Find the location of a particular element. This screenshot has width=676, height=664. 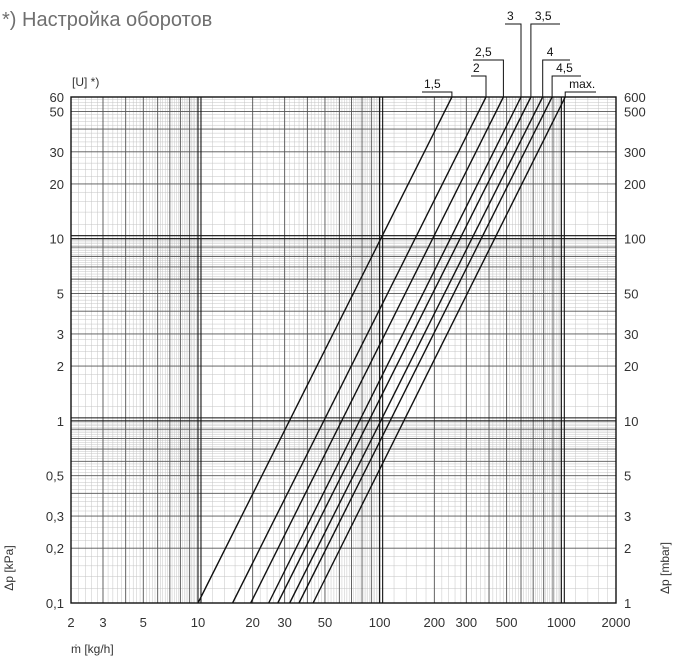

y-tick-label-left: 2 is located at coordinates (60, 366).